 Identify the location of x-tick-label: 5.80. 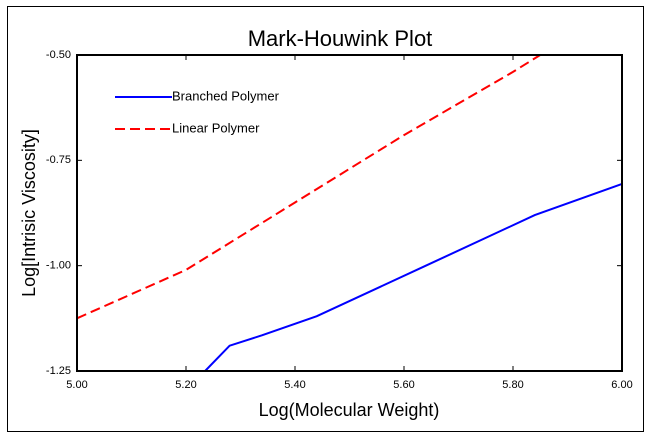
(512, 385).